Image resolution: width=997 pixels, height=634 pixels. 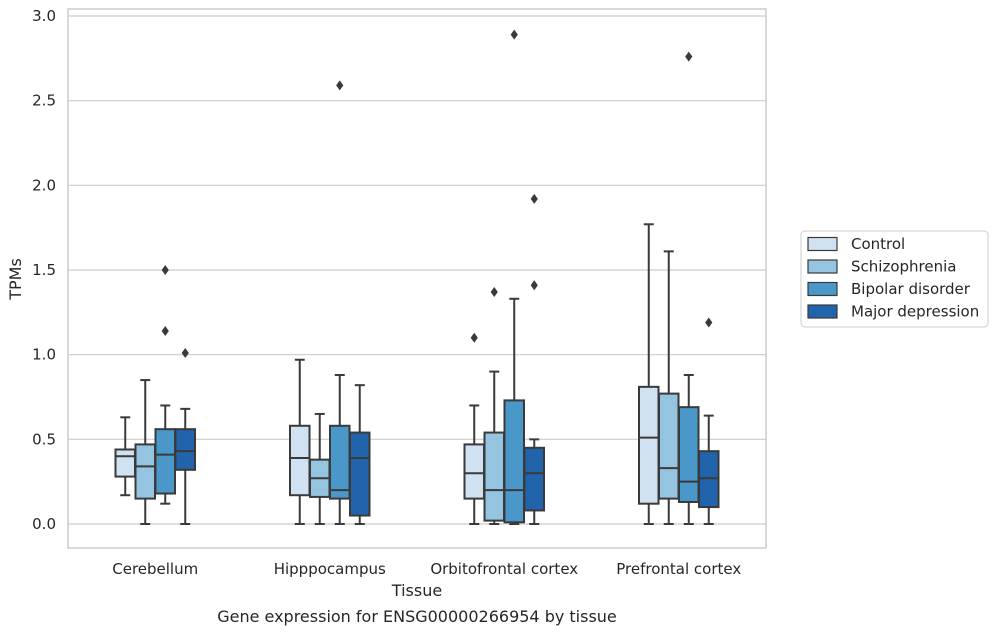 I want to click on y-axis-label: TPMs, so click(x=15, y=279).